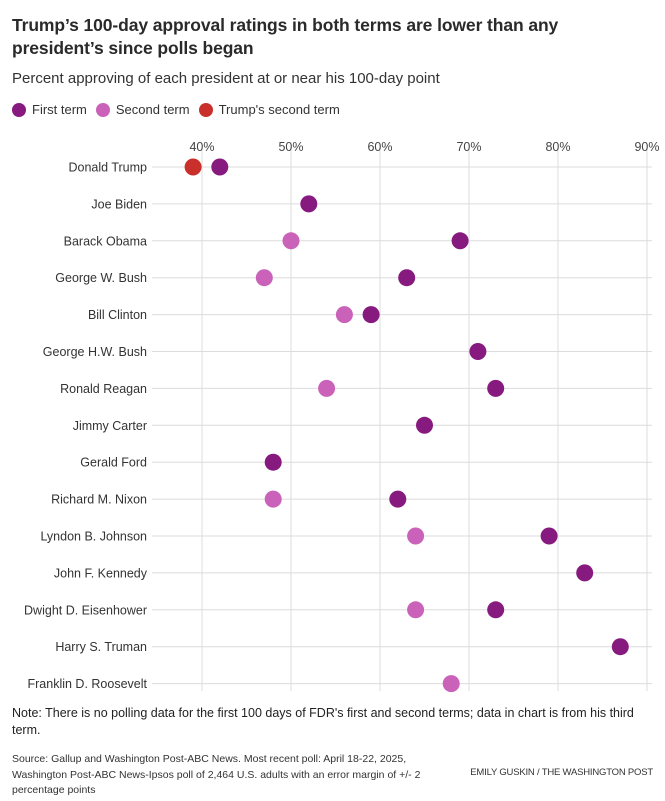 The image size is (665, 801). What do you see at coordinates (557, 147) in the screenshot?
I see `x-tick-label-80: 80%` at bounding box center [557, 147].